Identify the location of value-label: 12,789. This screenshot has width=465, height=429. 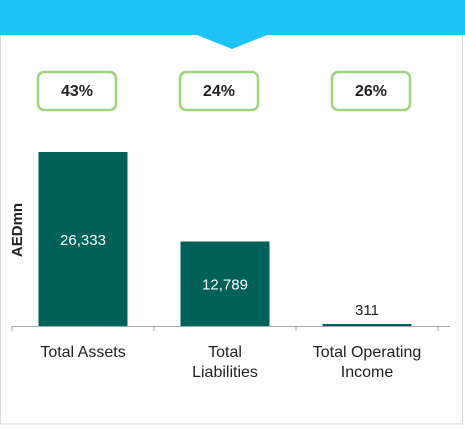
(225, 285).